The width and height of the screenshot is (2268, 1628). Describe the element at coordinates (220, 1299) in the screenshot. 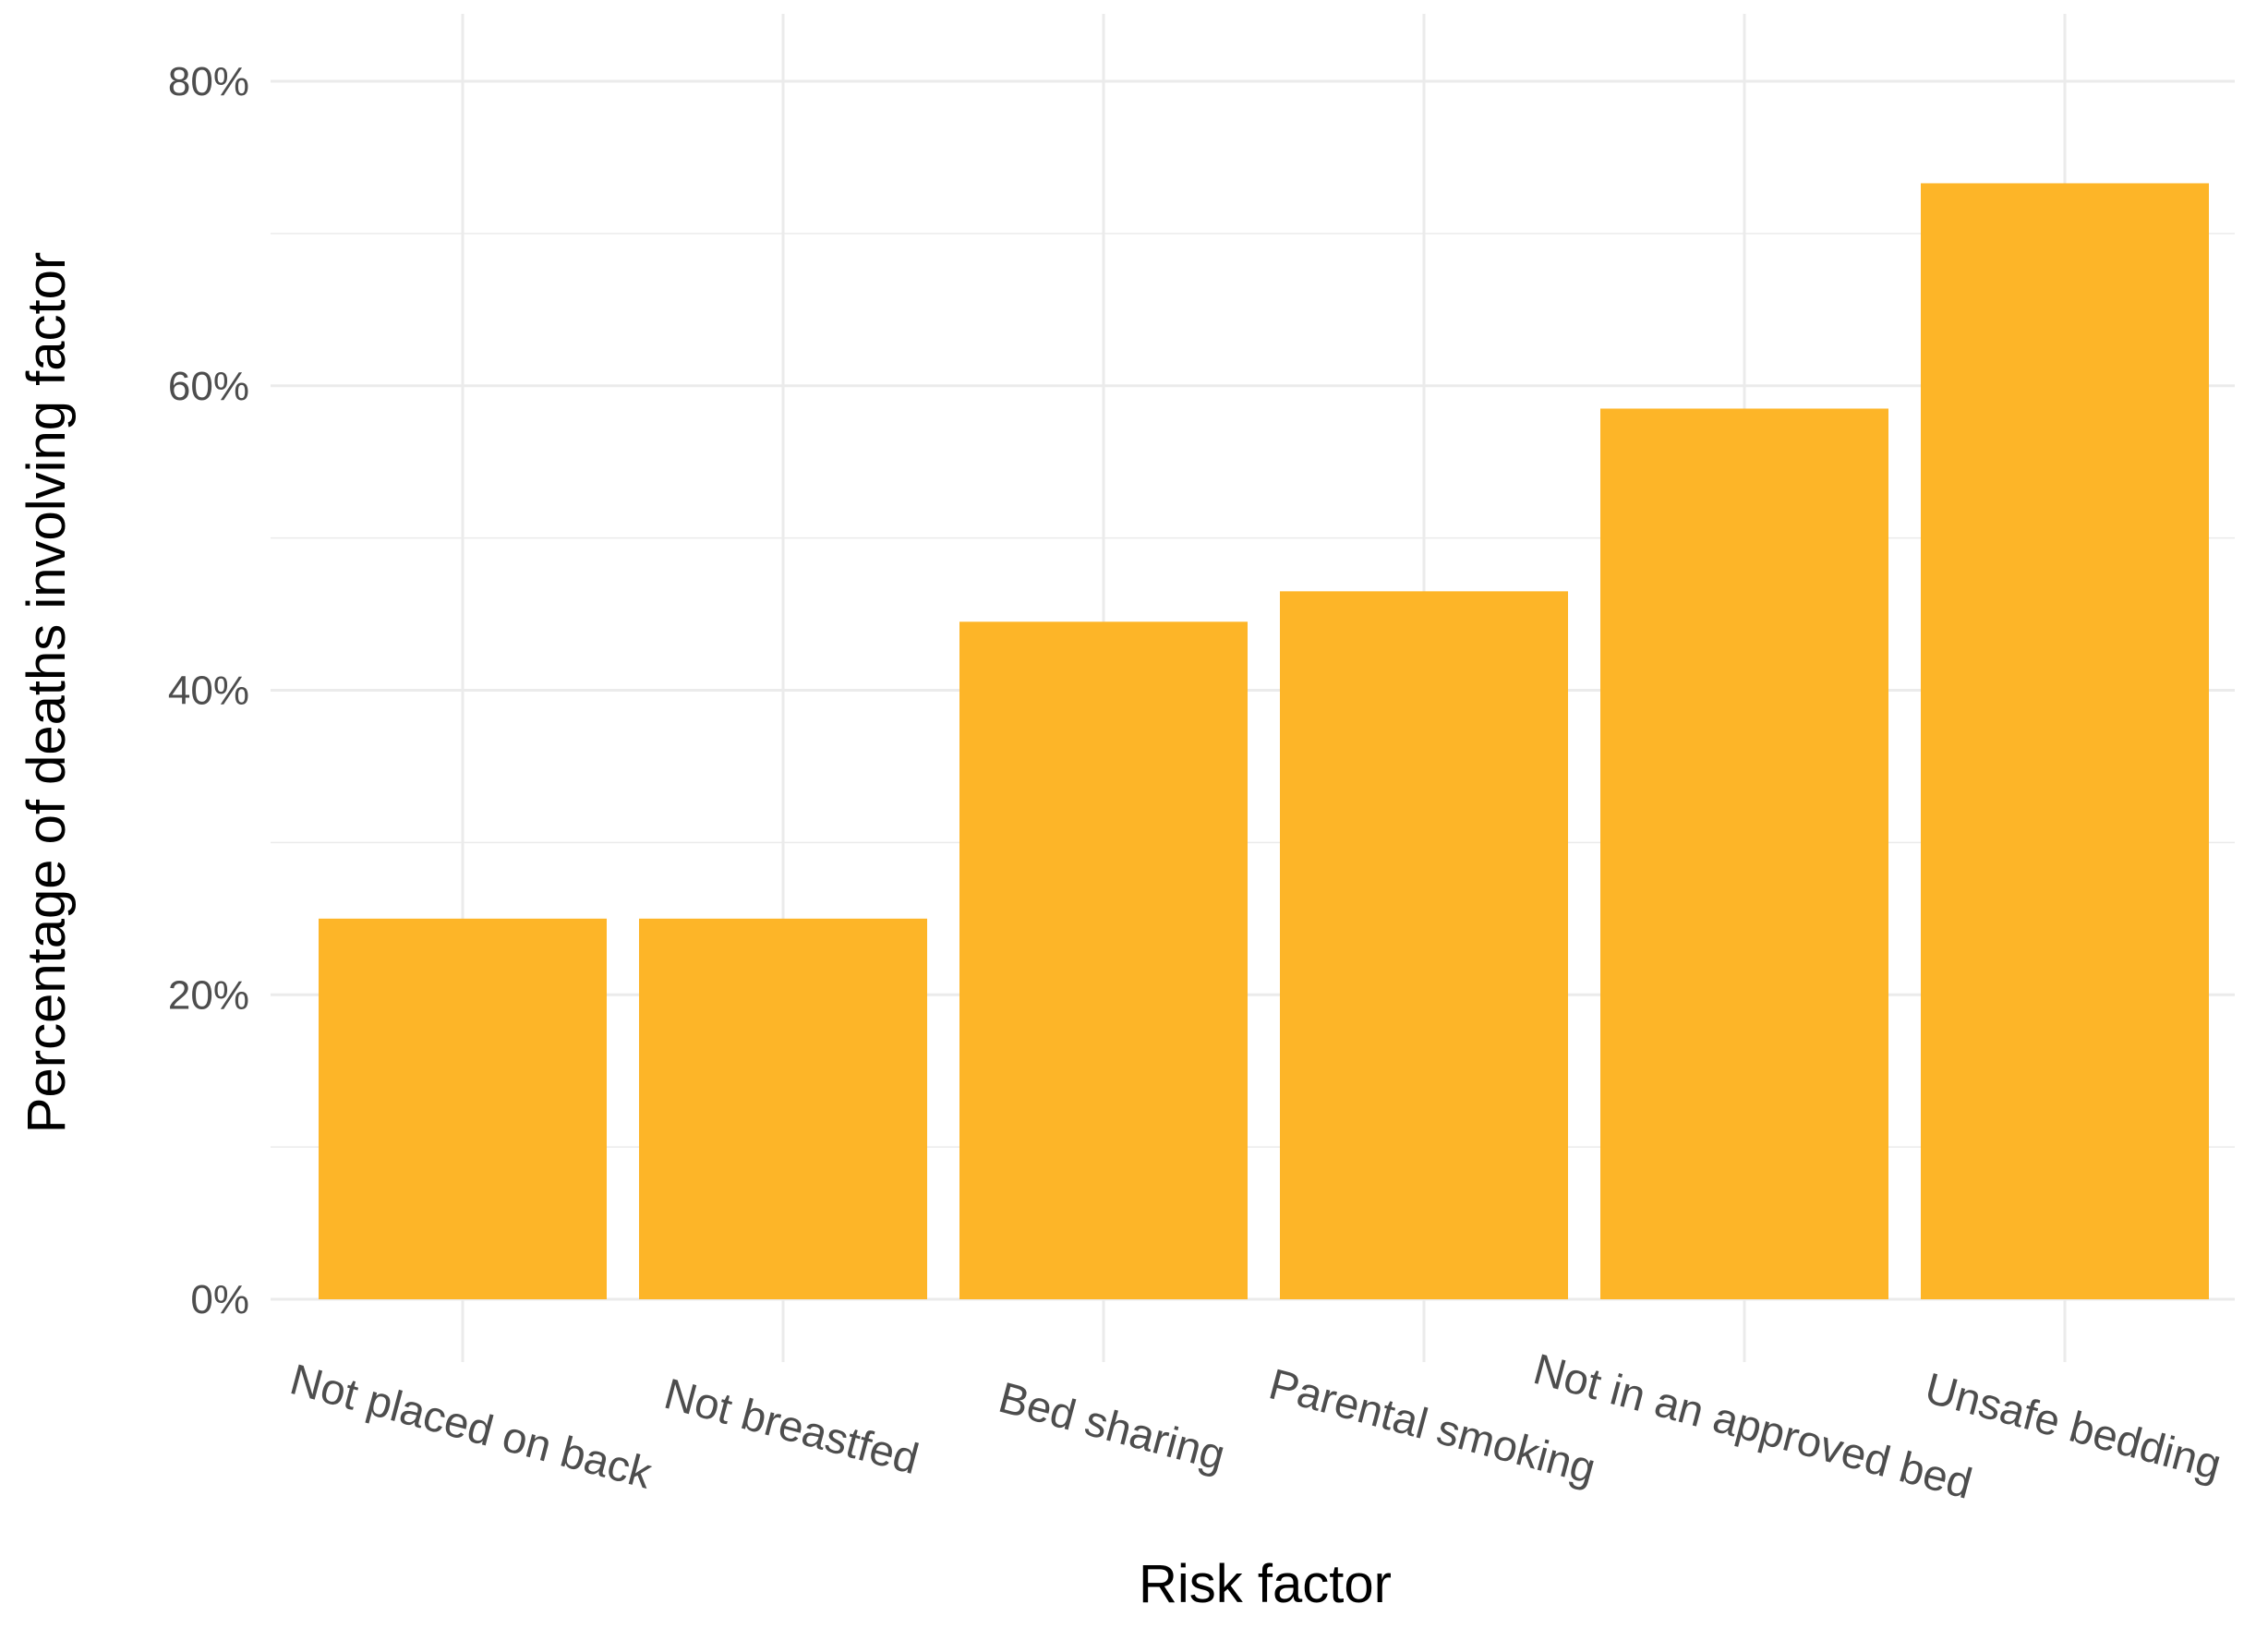

I see `y-tick-label: 0%` at that location.